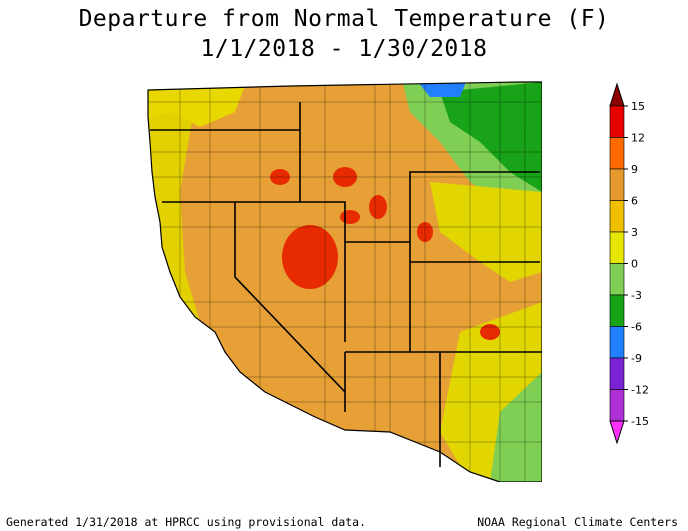  Describe the element at coordinates (640, 421) in the screenshot. I see `legend-tick-label: -15` at that location.